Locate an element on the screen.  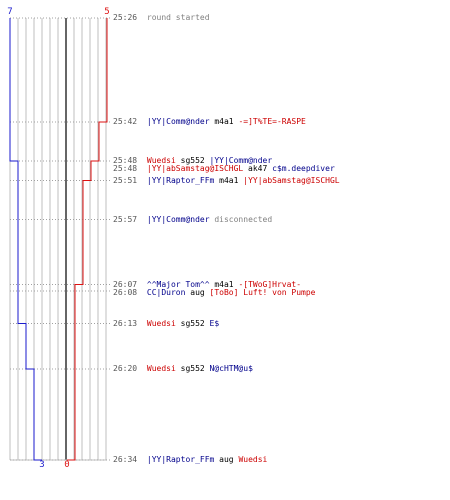
event-text-part: ^^Major Tom^^ is located at coordinates (178, 284).